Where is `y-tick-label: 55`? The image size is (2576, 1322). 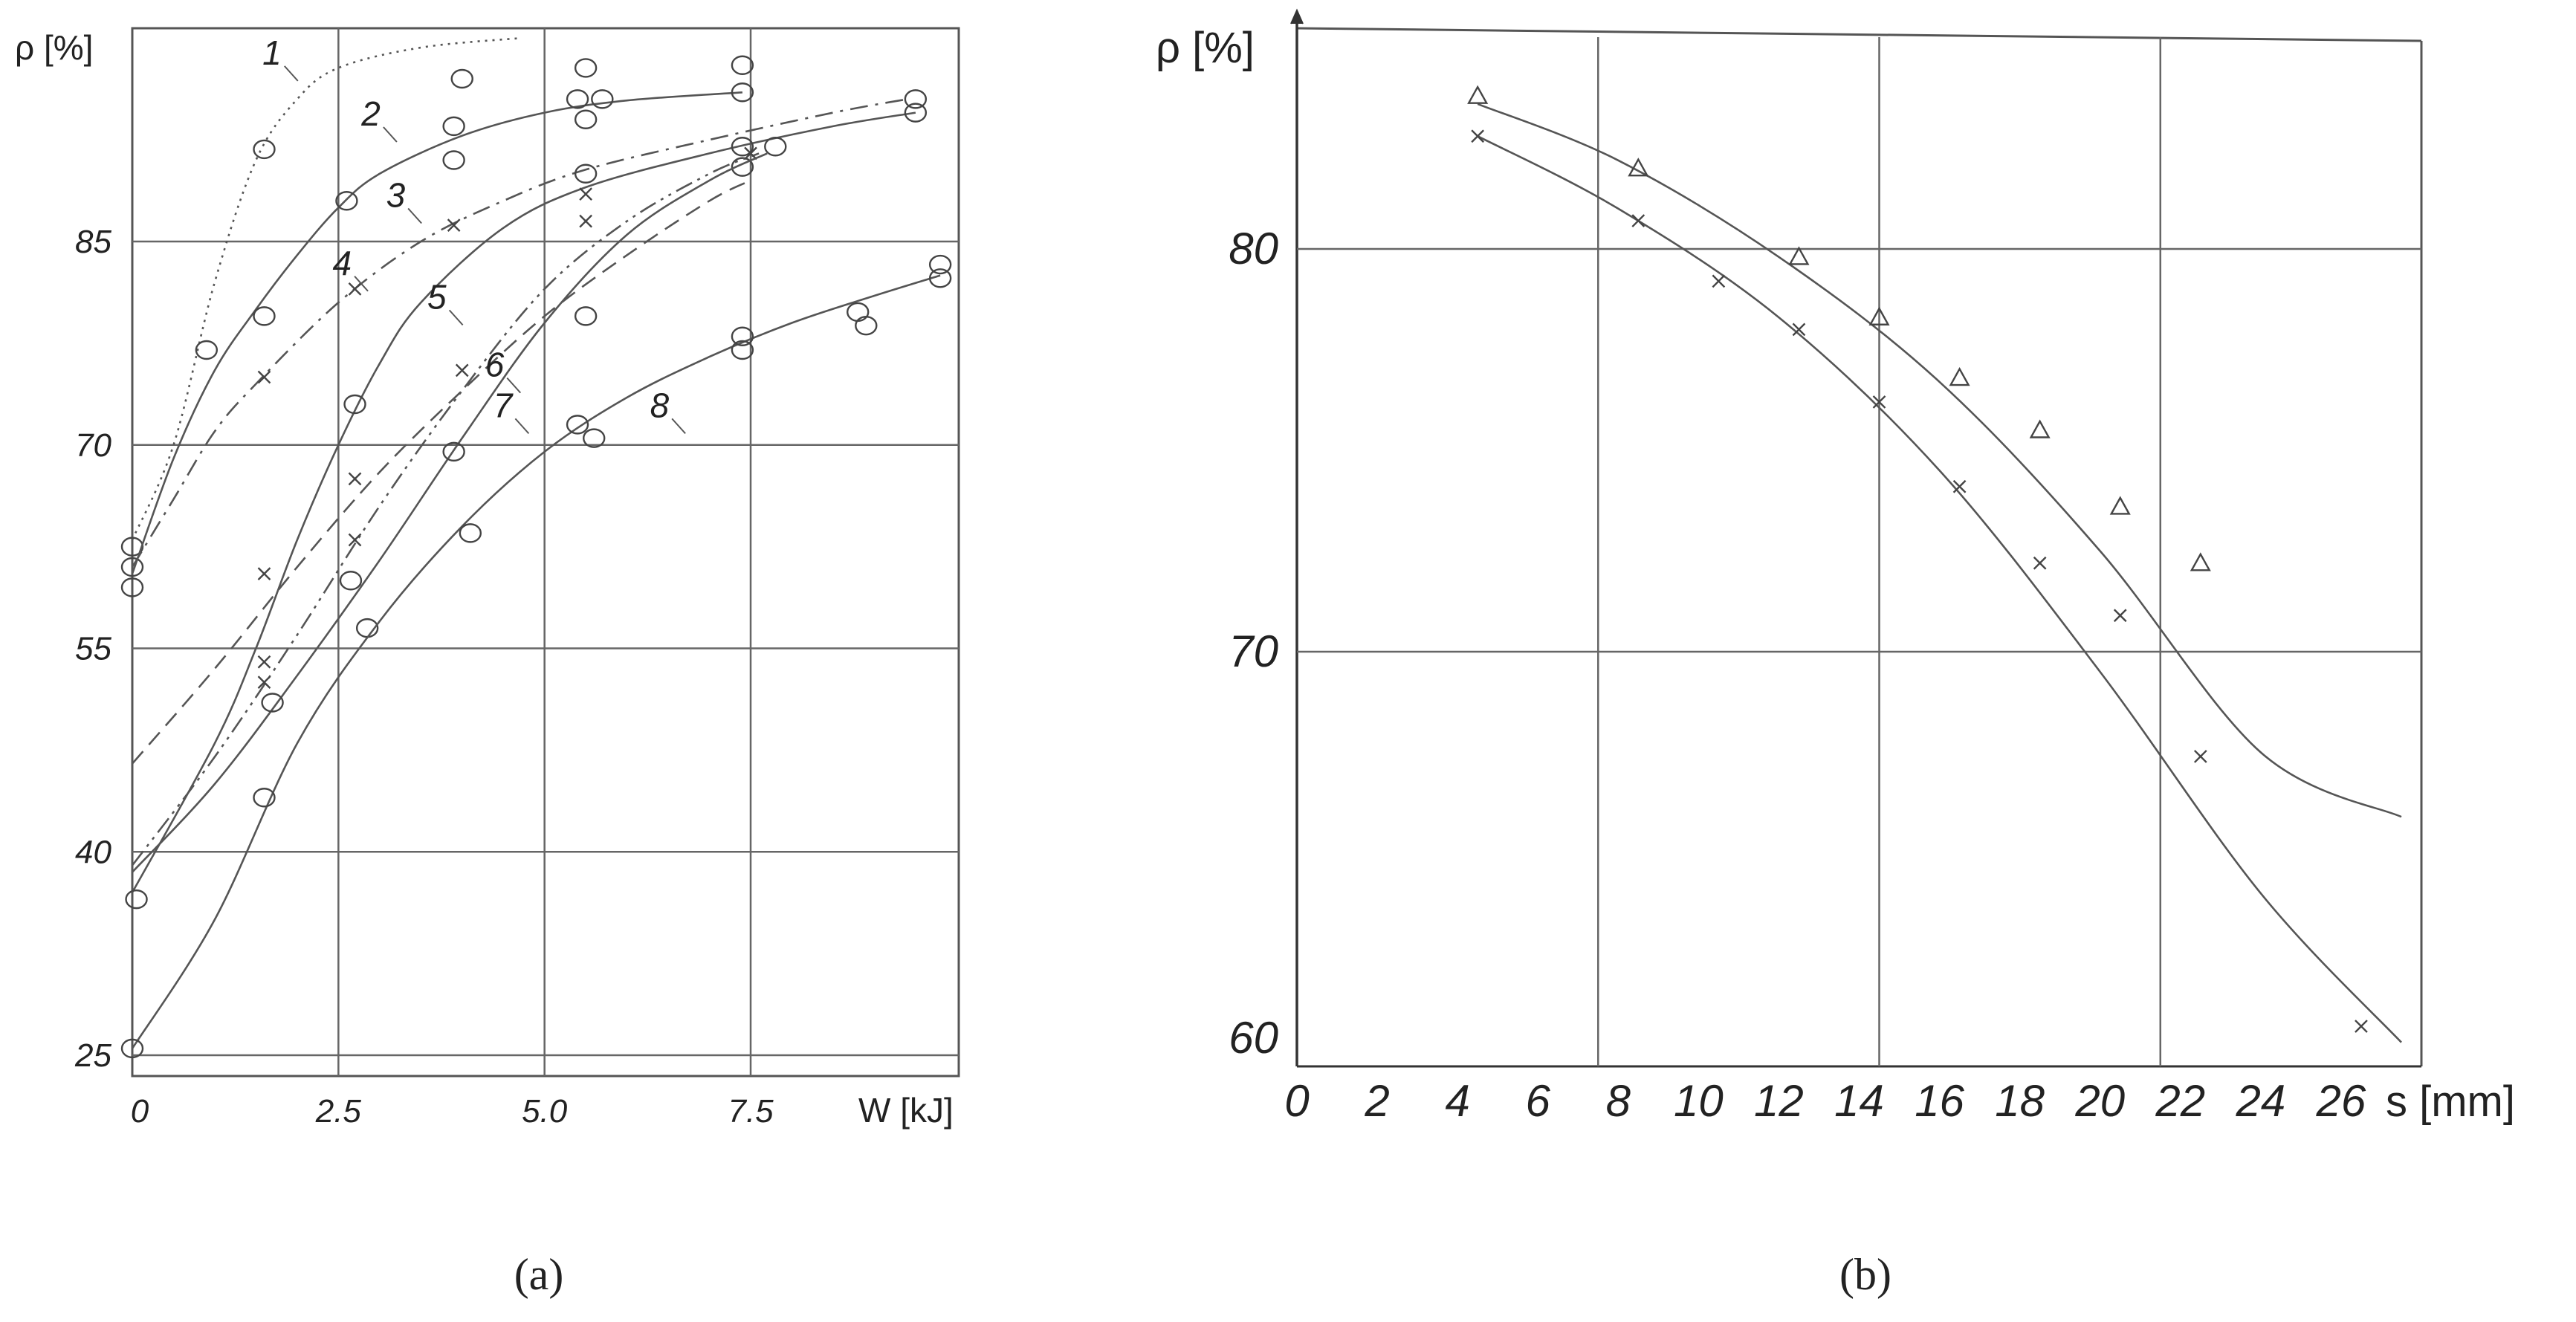
y-tick-label: 55 is located at coordinates (93, 649).